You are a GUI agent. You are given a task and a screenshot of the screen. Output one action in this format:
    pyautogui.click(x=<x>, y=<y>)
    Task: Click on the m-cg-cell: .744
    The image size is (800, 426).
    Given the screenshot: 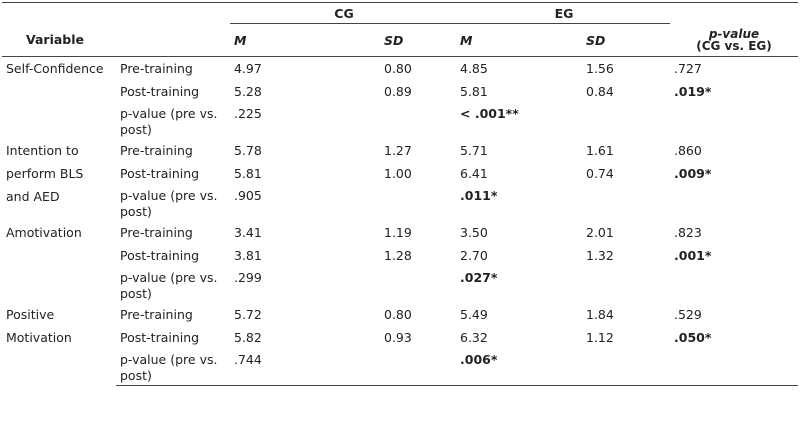 What is the action you would take?
    pyautogui.click(x=287, y=367)
    